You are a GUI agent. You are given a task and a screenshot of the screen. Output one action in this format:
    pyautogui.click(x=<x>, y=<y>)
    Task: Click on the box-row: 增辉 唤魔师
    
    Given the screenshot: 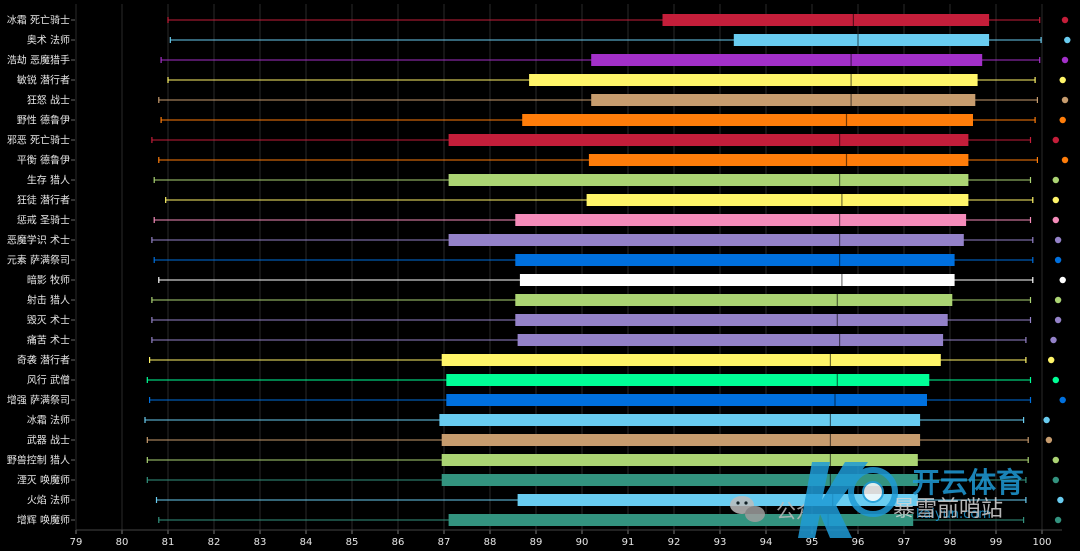 What is the action you would take?
    pyautogui.click(x=539, y=520)
    